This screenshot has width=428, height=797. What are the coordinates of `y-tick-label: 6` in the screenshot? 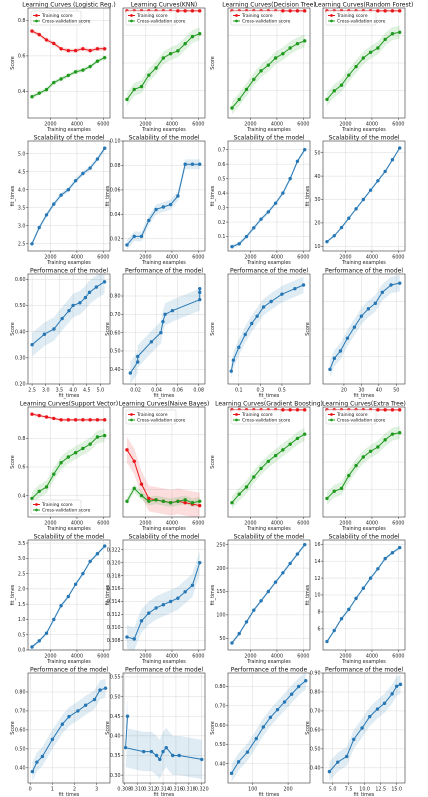 It's located at (318, 630).